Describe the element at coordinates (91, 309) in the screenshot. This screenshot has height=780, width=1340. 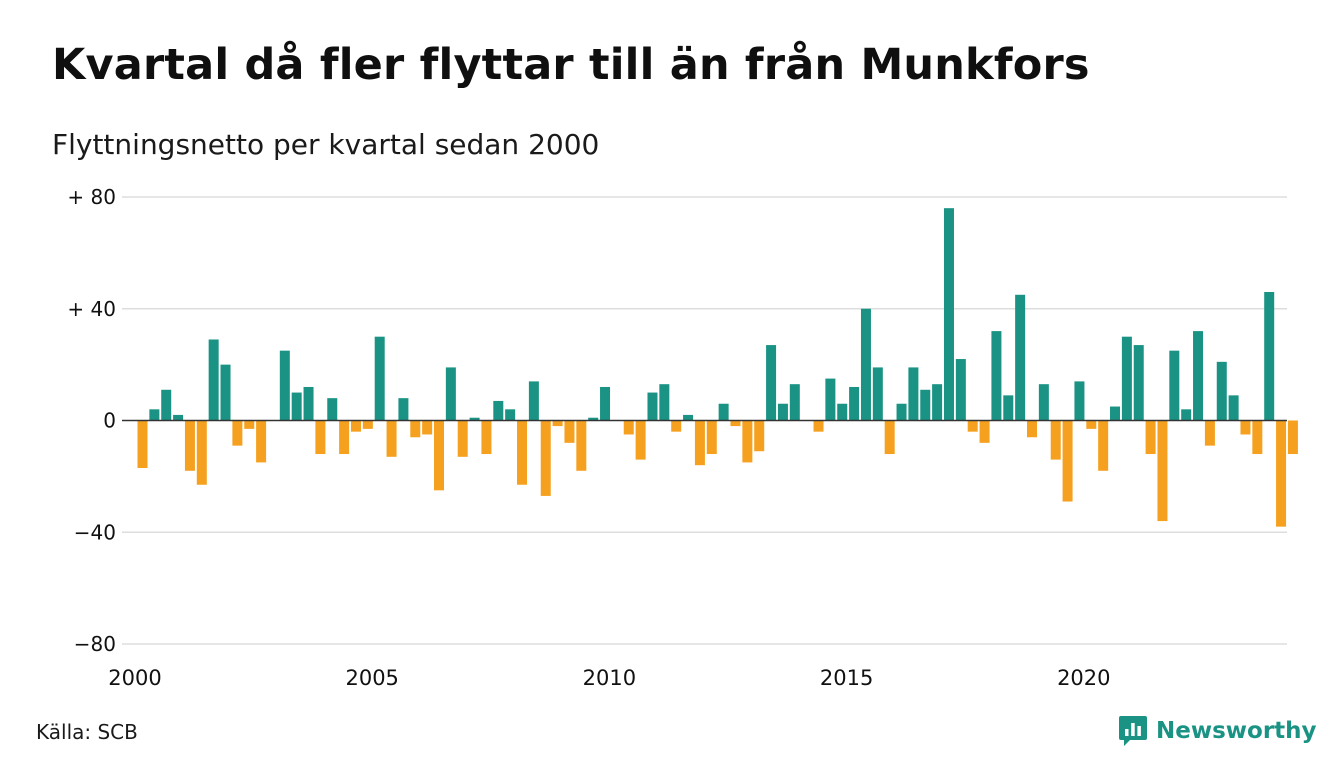
I see `y-tick-label: + 40` at that location.